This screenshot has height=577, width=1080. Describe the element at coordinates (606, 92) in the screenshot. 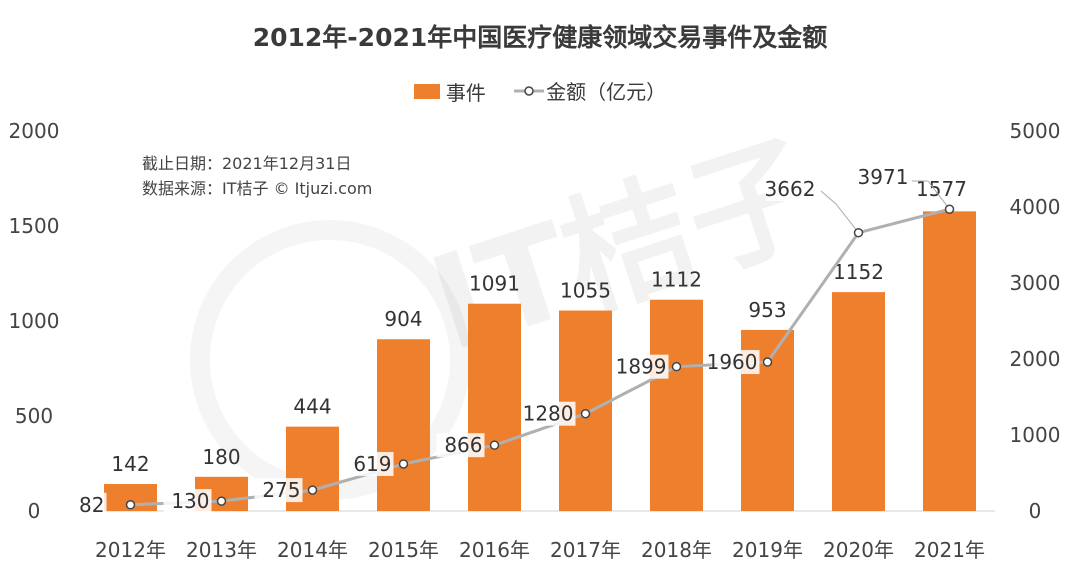

I see `legend-label-amount: 金额（亿元）` at that location.